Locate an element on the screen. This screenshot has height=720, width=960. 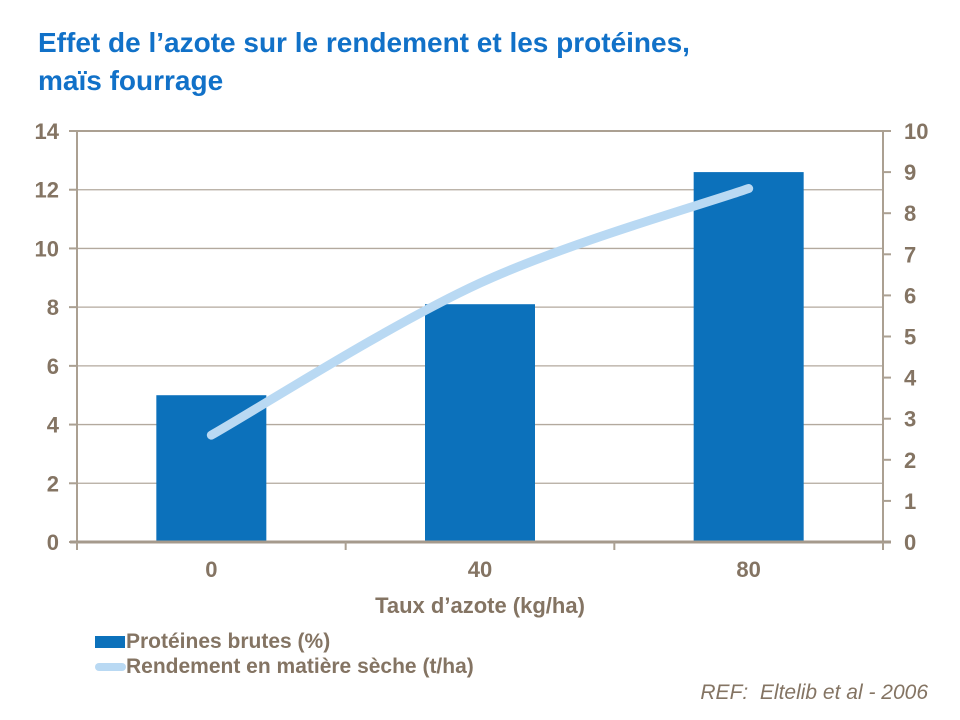
y-axis-right-tick-label: 7 is located at coordinates (910, 254).